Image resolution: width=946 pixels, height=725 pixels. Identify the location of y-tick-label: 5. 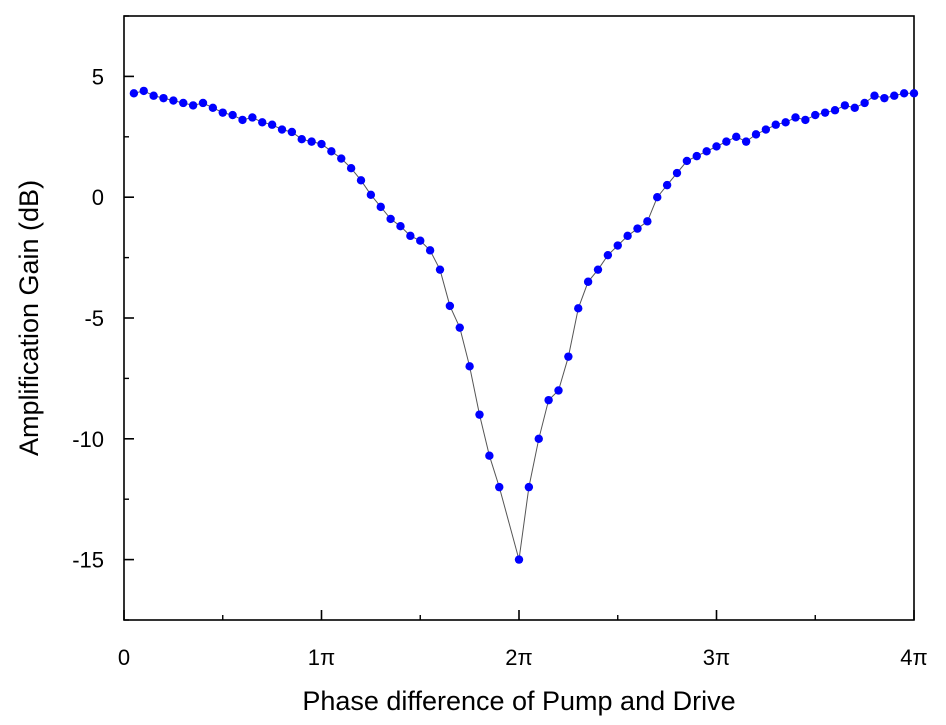
(98, 76).